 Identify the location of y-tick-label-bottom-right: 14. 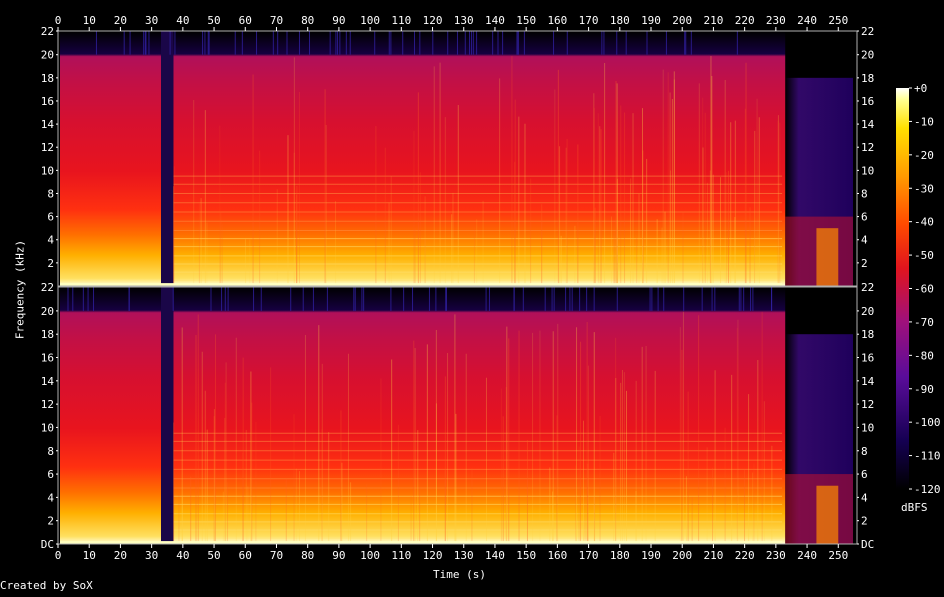
(868, 381).